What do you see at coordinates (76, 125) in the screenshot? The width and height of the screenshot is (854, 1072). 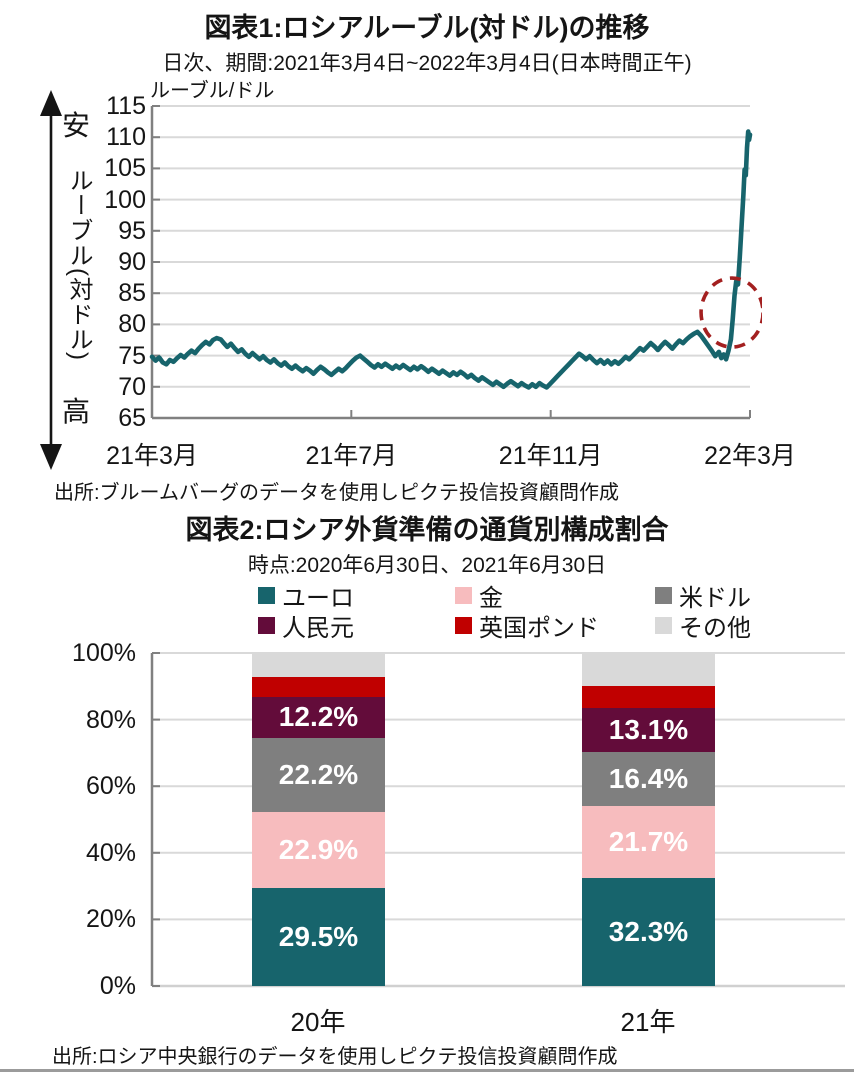 I see `axis-annotation-cheap: 安` at bounding box center [76, 125].